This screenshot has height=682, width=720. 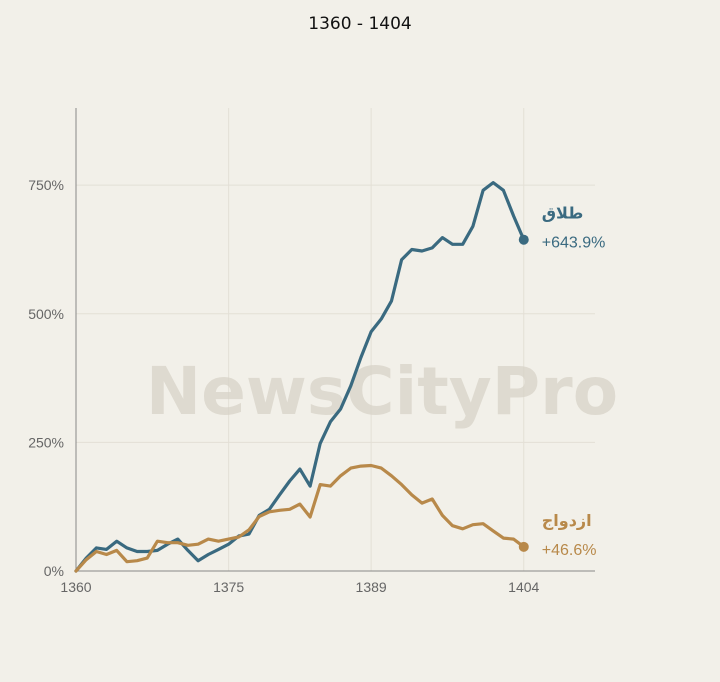 What do you see at coordinates (523, 239) in the screenshot?
I see `divorce-end-point` at bounding box center [523, 239].